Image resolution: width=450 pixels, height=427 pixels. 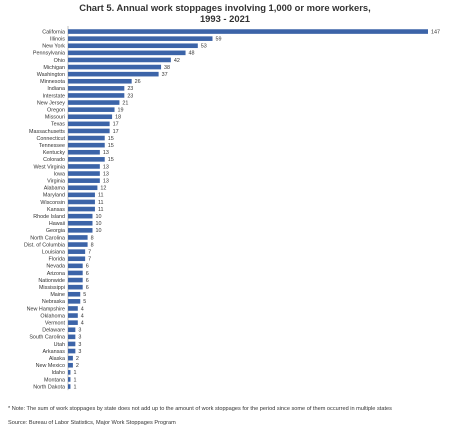 What do you see at coordinates (89, 124) in the screenshot?
I see `bar-texas` at bounding box center [89, 124].